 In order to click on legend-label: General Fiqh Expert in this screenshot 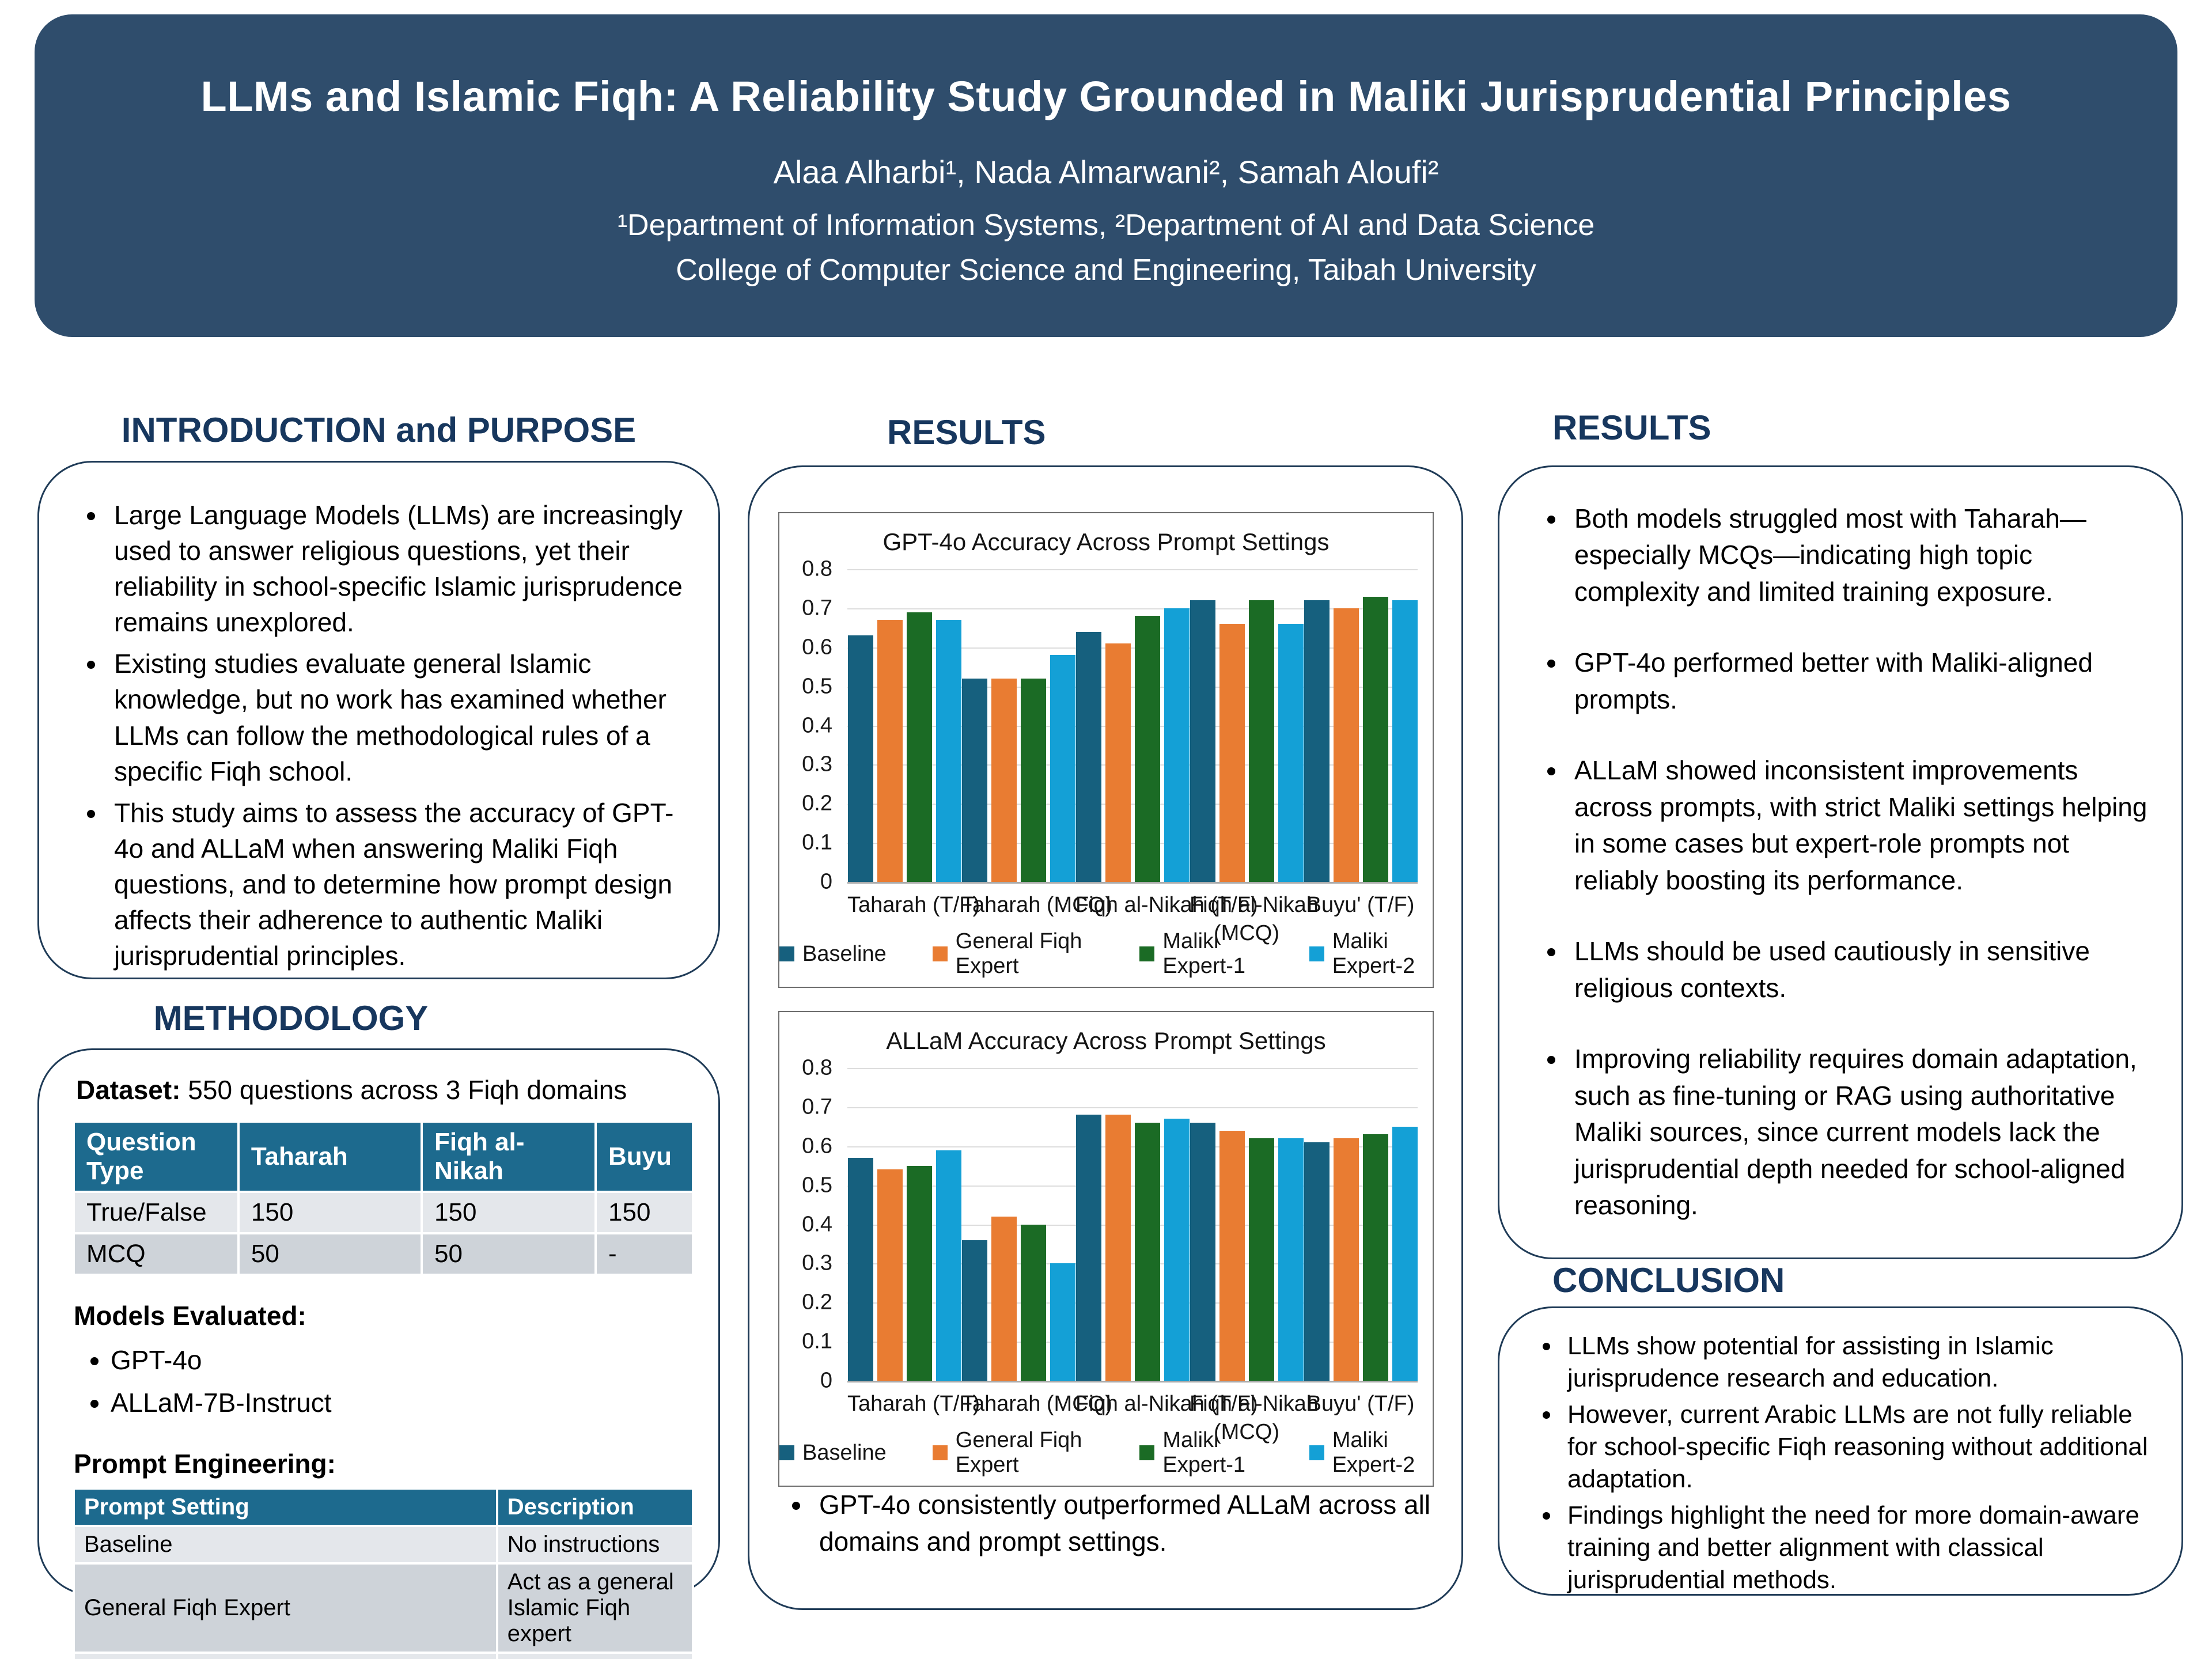, I will do `click(1018, 1452)`.